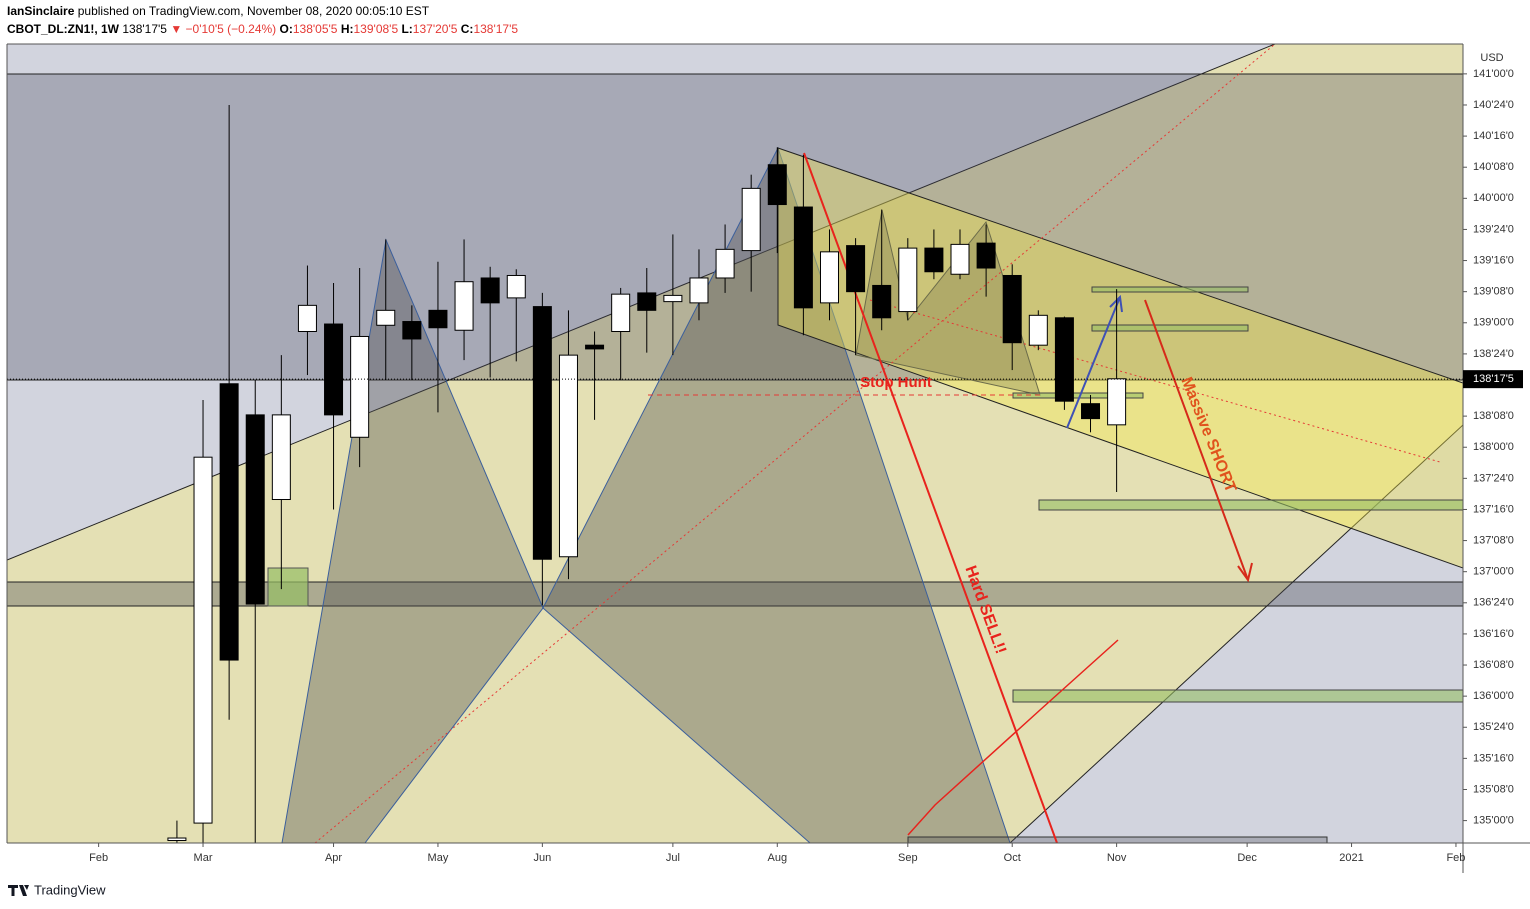 The height and width of the screenshot is (909, 1530). Describe the element at coordinates (467, 29) in the screenshot. I see `c-key: C:` at that location.